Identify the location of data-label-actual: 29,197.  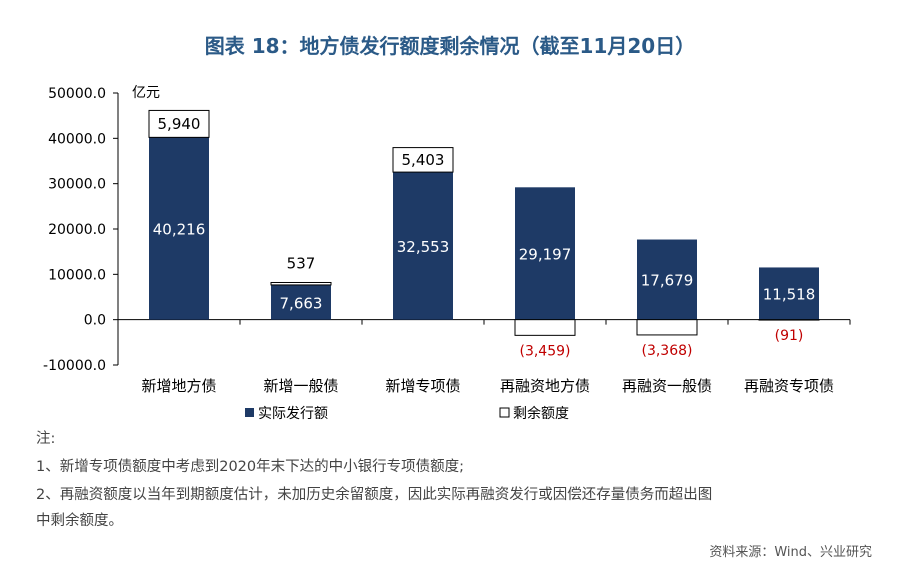
(545, 254).